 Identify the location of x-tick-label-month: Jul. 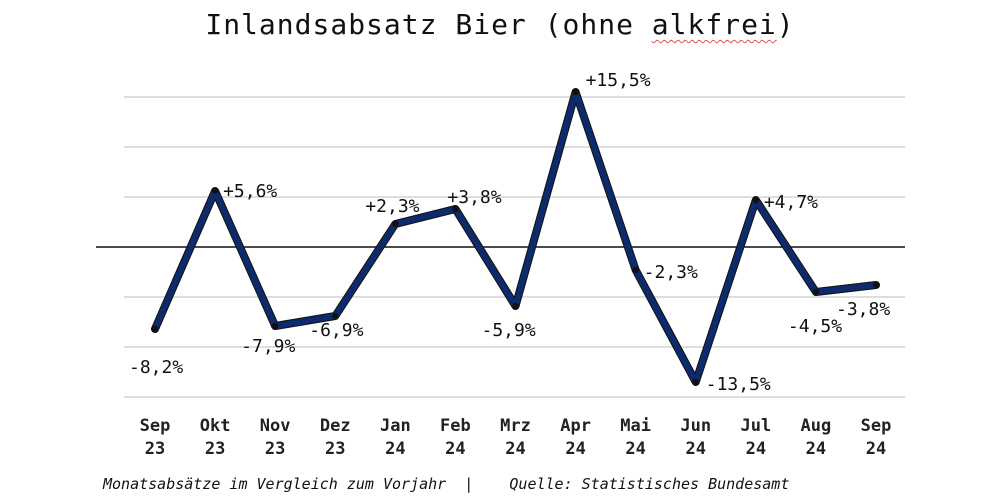
(755, 426).